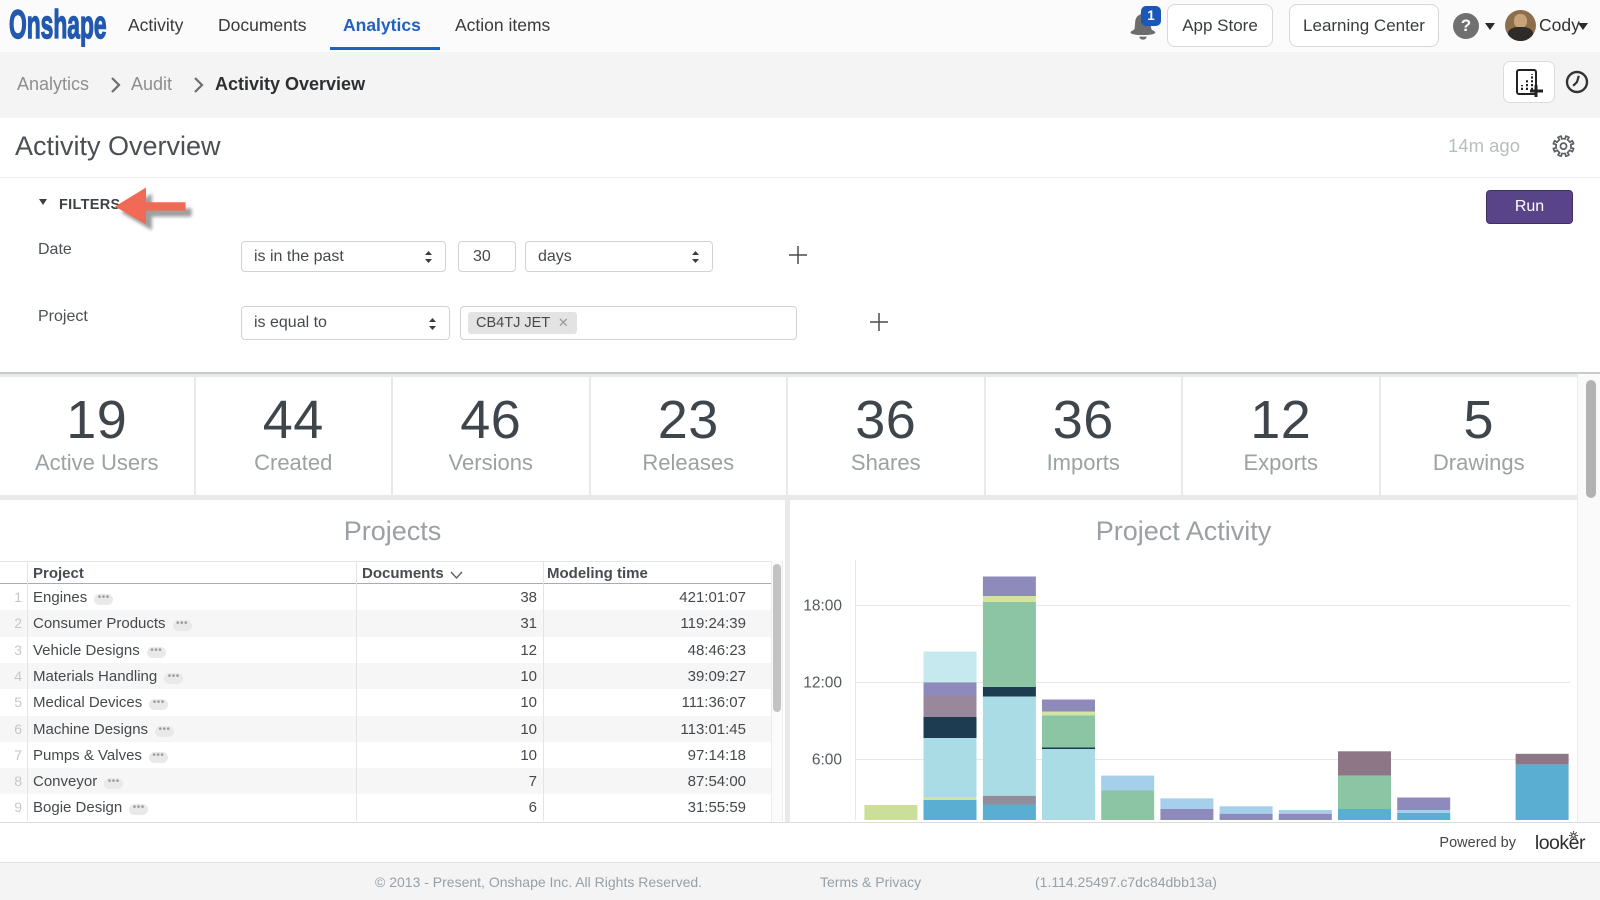  Describe the element at coordinates (827, 760) in the screenshot. I see `svg-text: 6:00` at that location.